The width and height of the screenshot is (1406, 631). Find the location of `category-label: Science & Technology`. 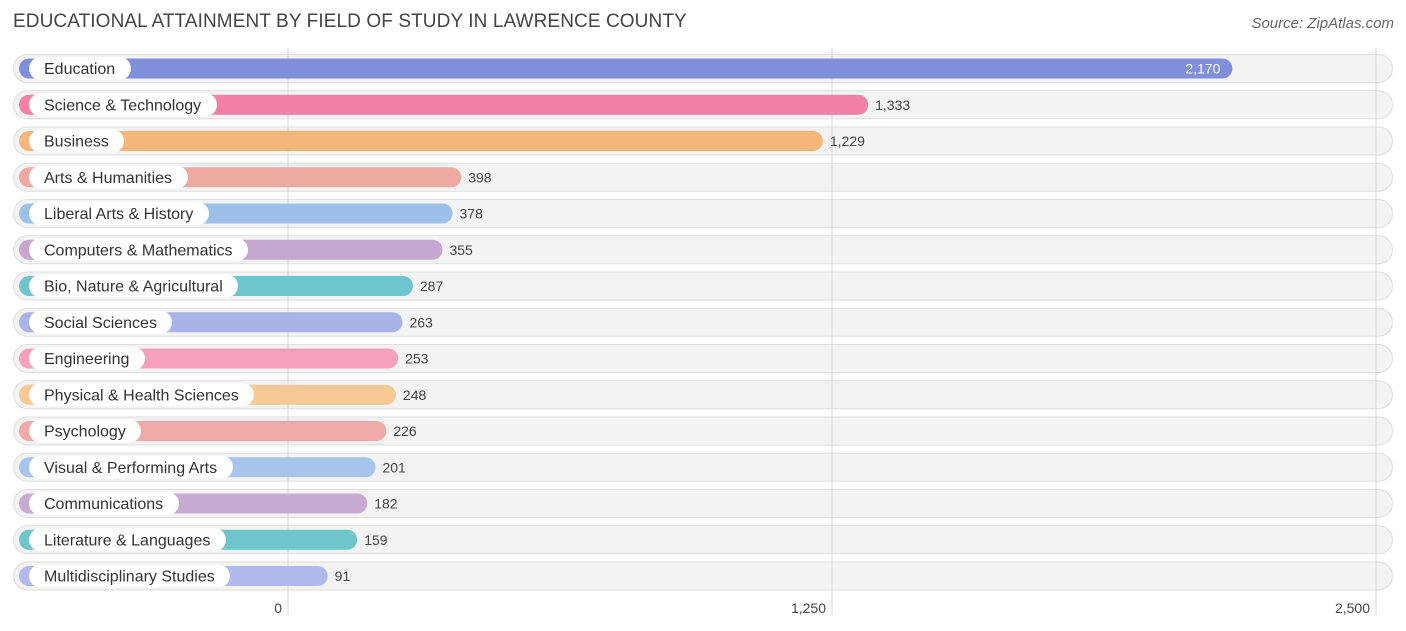

category-label: Science & Technology is located at coordinates (123, 105).